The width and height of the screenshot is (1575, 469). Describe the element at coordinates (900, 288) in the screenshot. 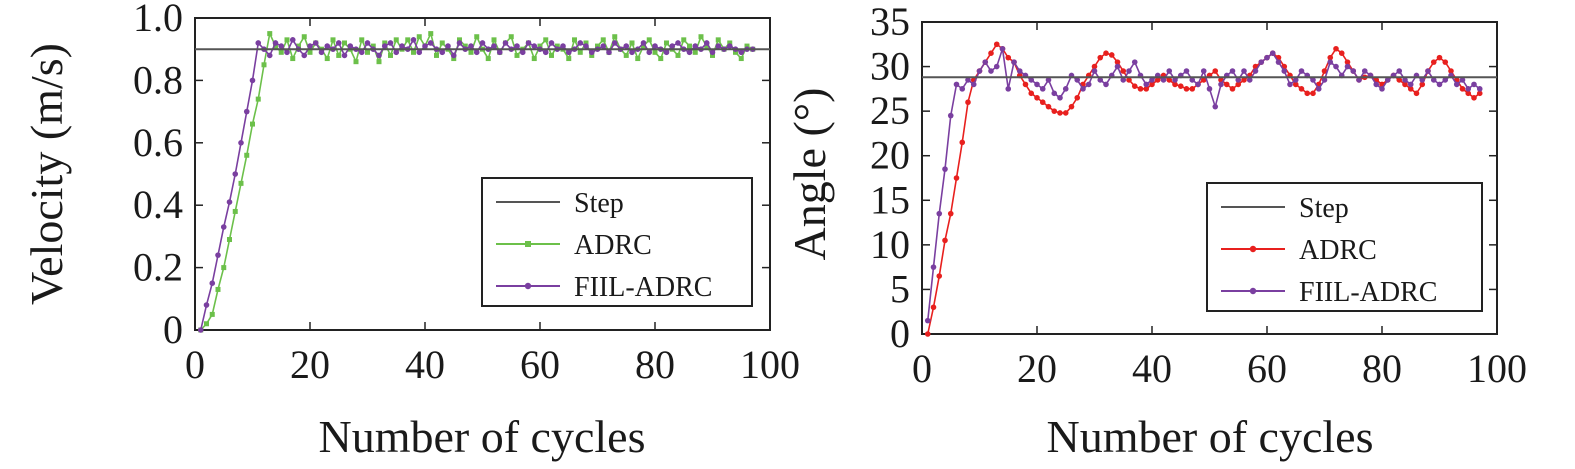

I see `angle-y-tick-label: 5` at that location.